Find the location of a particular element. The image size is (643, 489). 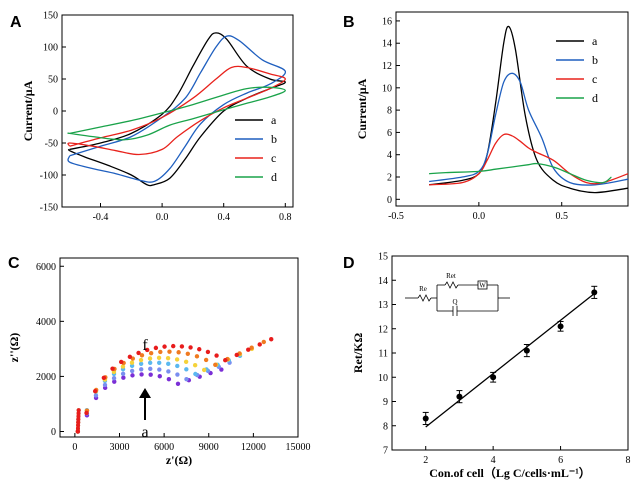

chart-b-x-tick-label: -0.5 is located at coordinates (396, 216).